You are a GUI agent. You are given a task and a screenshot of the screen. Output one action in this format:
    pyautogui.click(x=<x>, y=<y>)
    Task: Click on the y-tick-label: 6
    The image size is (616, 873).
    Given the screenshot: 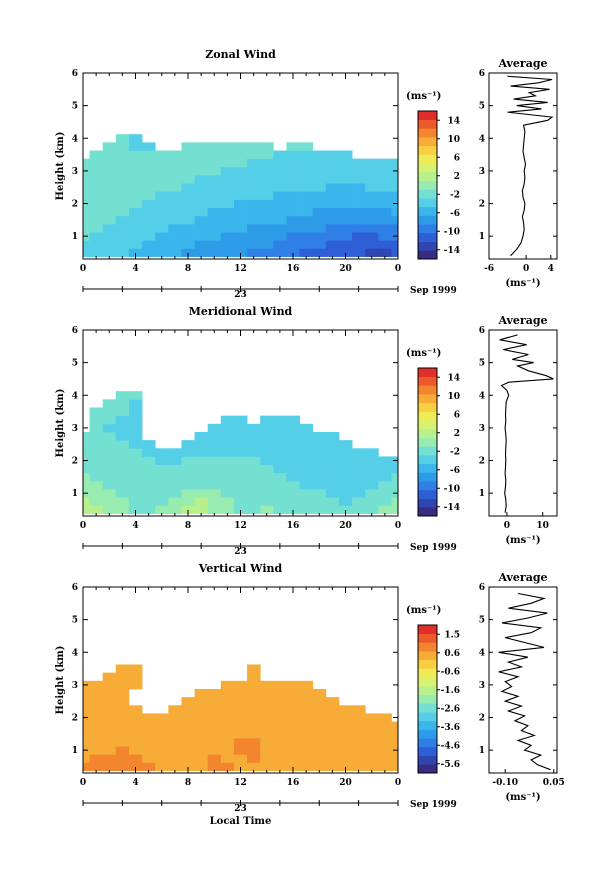 What is the action you would take?
    pyautogui.click(x=75, y=588)
    